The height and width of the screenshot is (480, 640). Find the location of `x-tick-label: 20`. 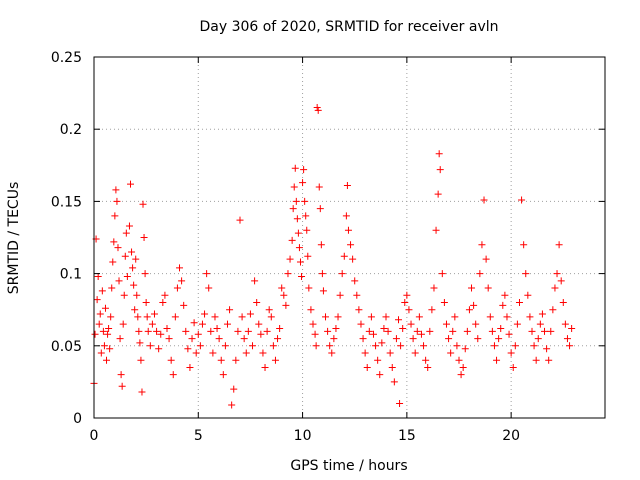

x-tick-label: 20 is located at coordinates (511, 436).